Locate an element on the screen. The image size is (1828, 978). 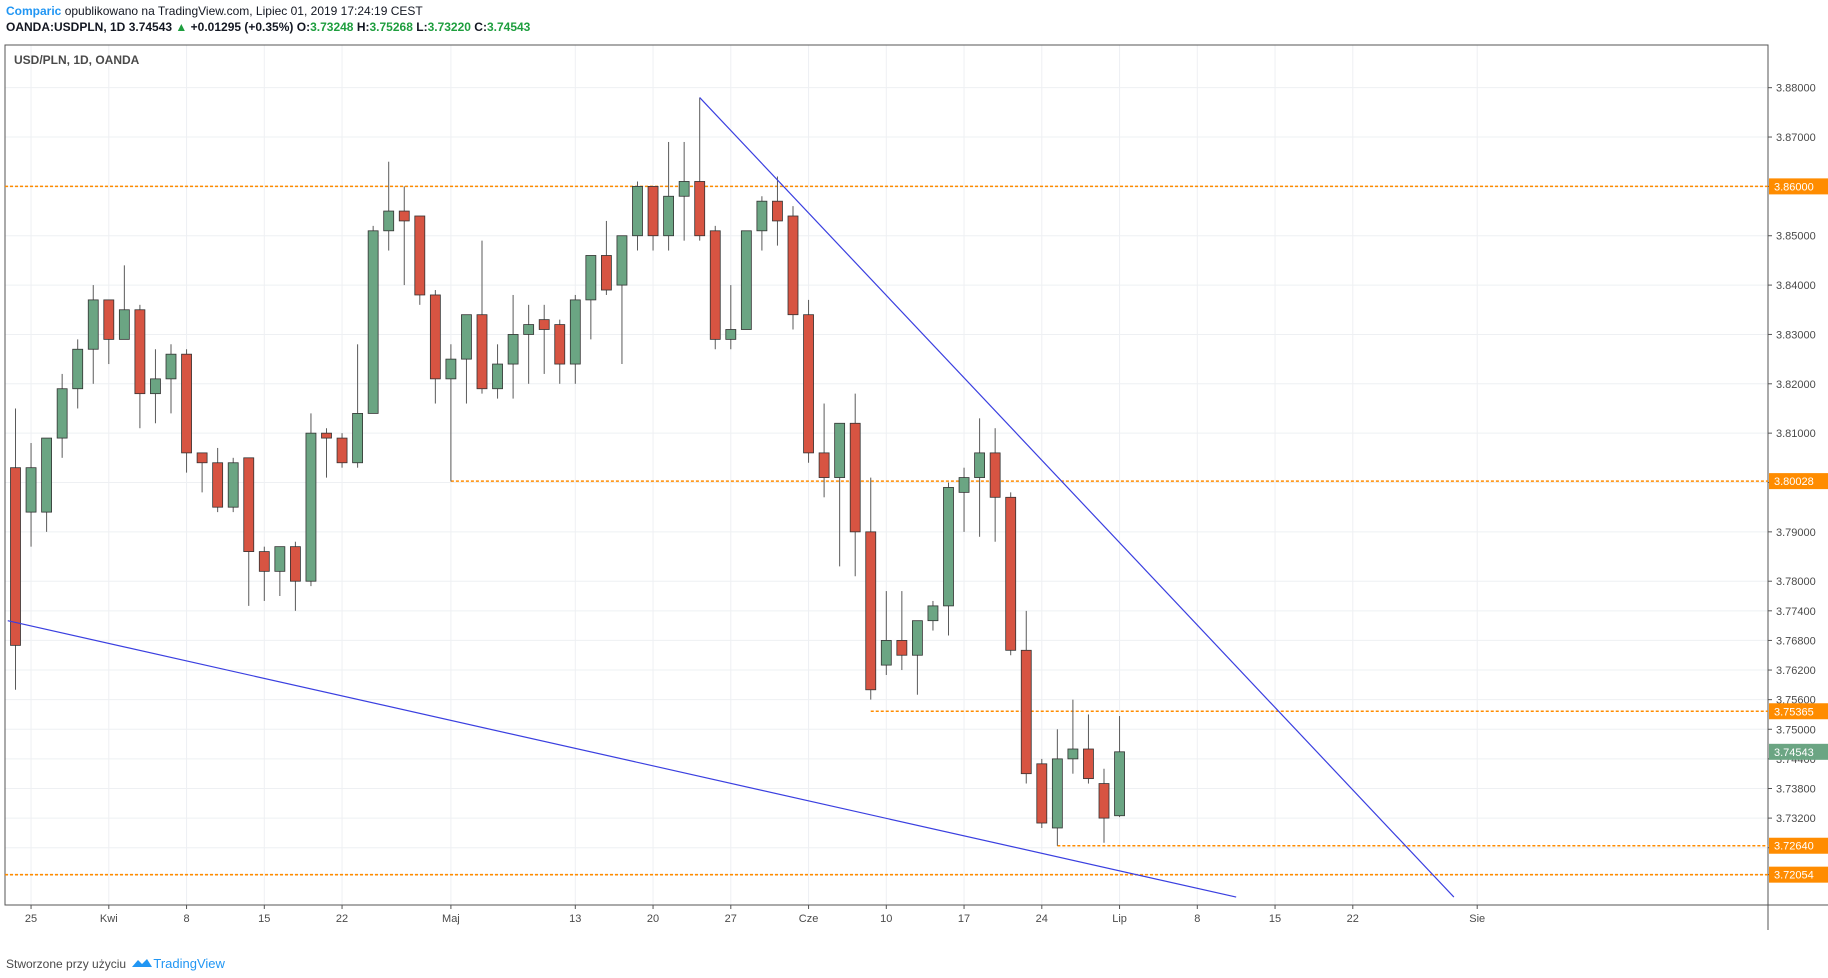
time-tick-label: 25 is located at coordinates (31, 919).